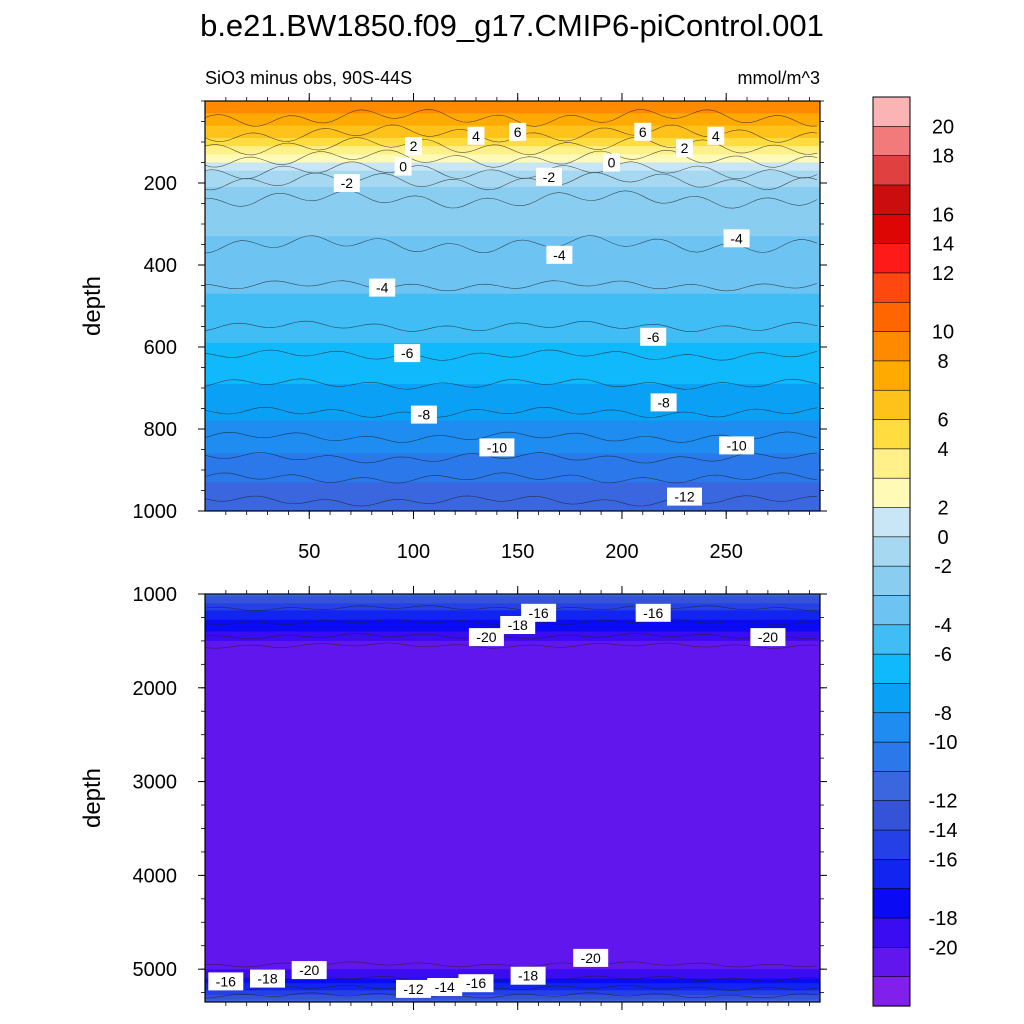 This screenshot has width=1024, height=1024. I want to click on y-tick-label: 1000, so click(155, 512).